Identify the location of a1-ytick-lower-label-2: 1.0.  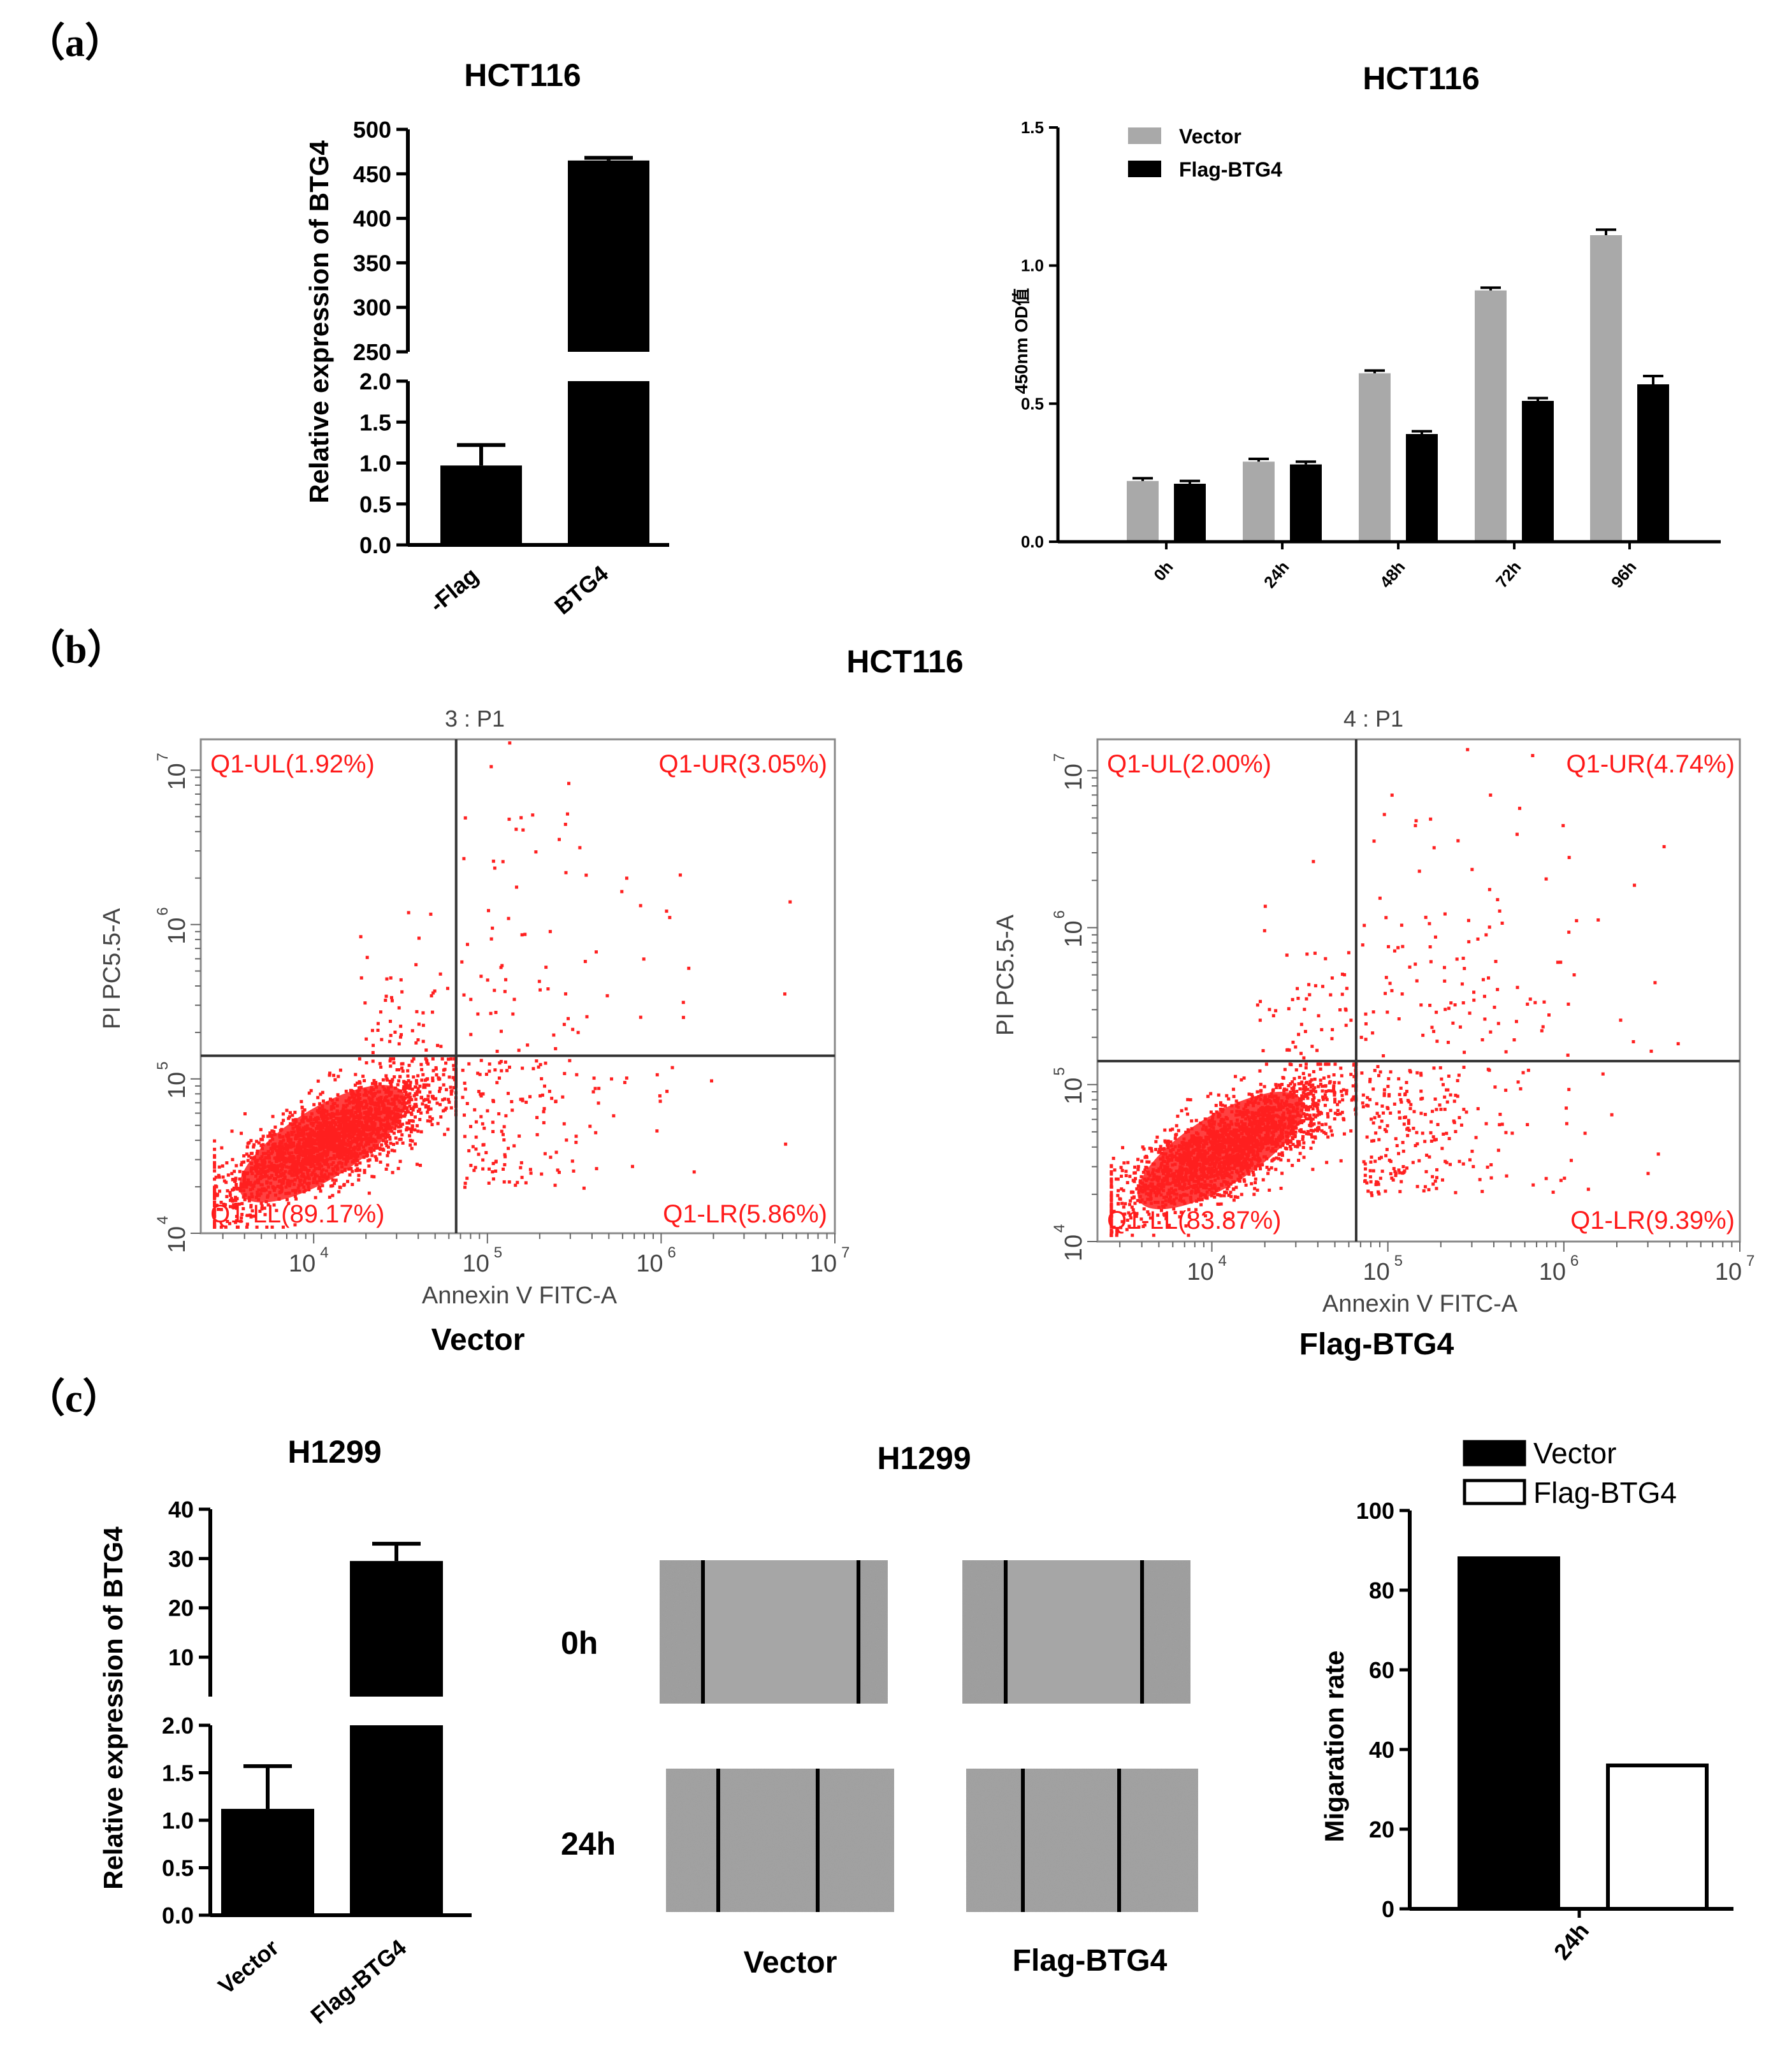
(375, 464).